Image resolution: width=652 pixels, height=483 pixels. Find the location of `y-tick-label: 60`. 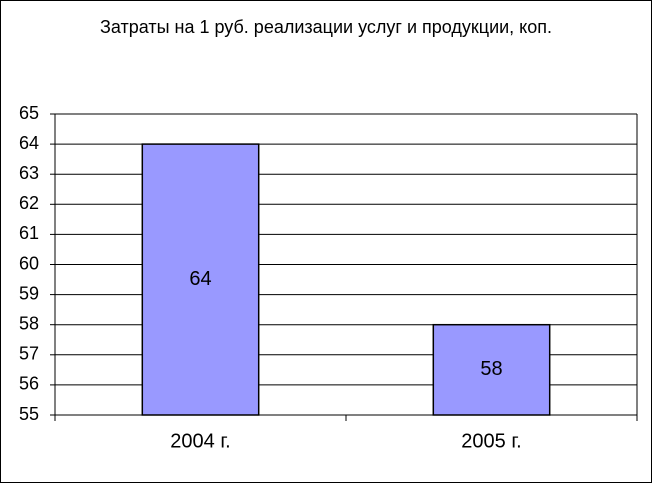

y-tick-label: 60 is located at coordinates (29, 263).